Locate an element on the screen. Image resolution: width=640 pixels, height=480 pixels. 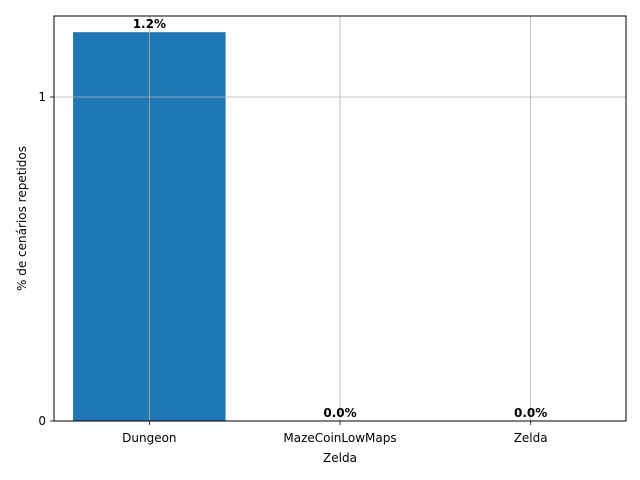
bar-value-label: 1.2% is located at coordinates (149, 24).